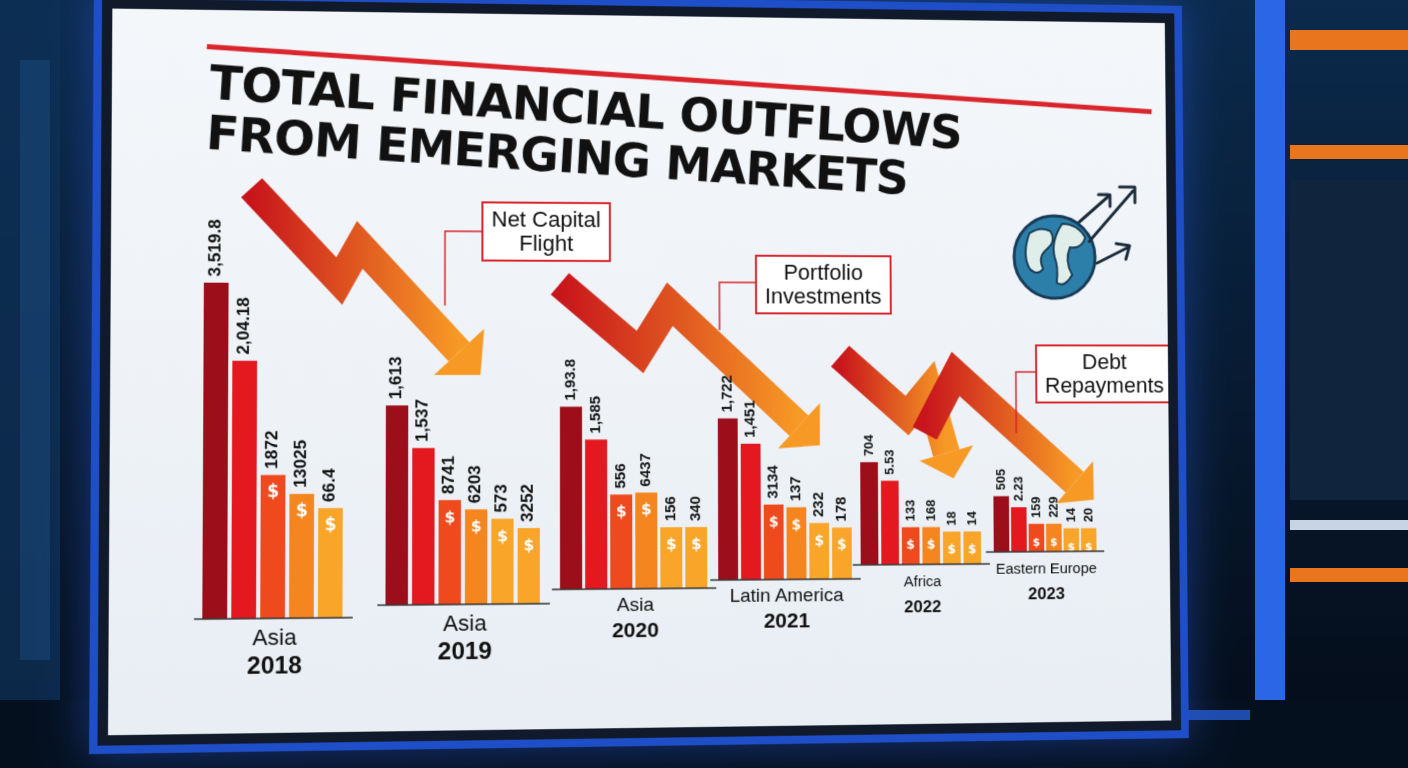  I want to click on data-label-2021-5: 232, so click(818, 504).